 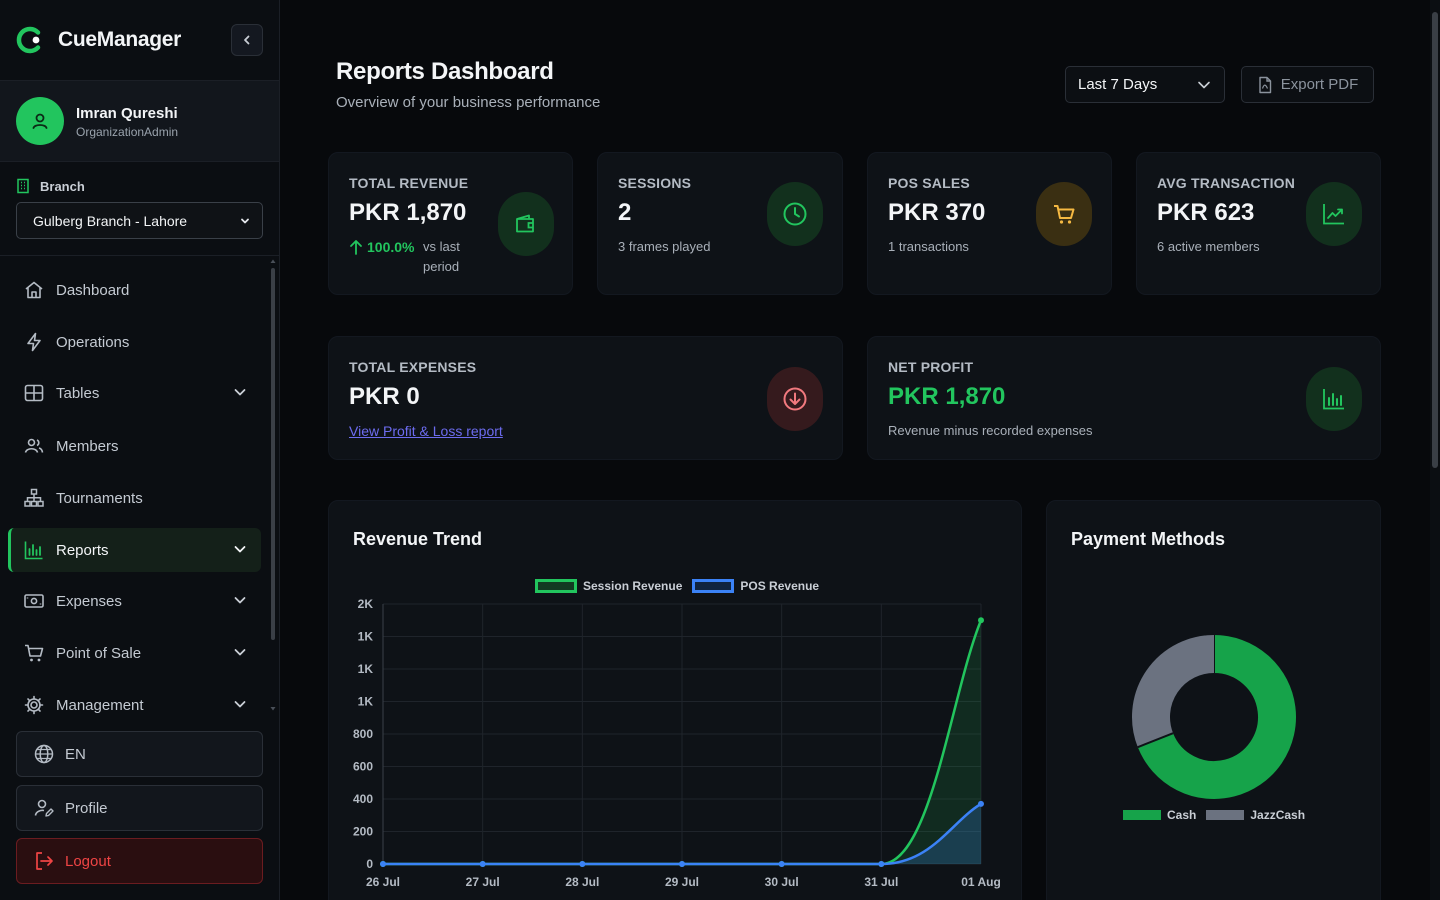 I want to click on page-scrollbar, so click(x=1435, y=450).